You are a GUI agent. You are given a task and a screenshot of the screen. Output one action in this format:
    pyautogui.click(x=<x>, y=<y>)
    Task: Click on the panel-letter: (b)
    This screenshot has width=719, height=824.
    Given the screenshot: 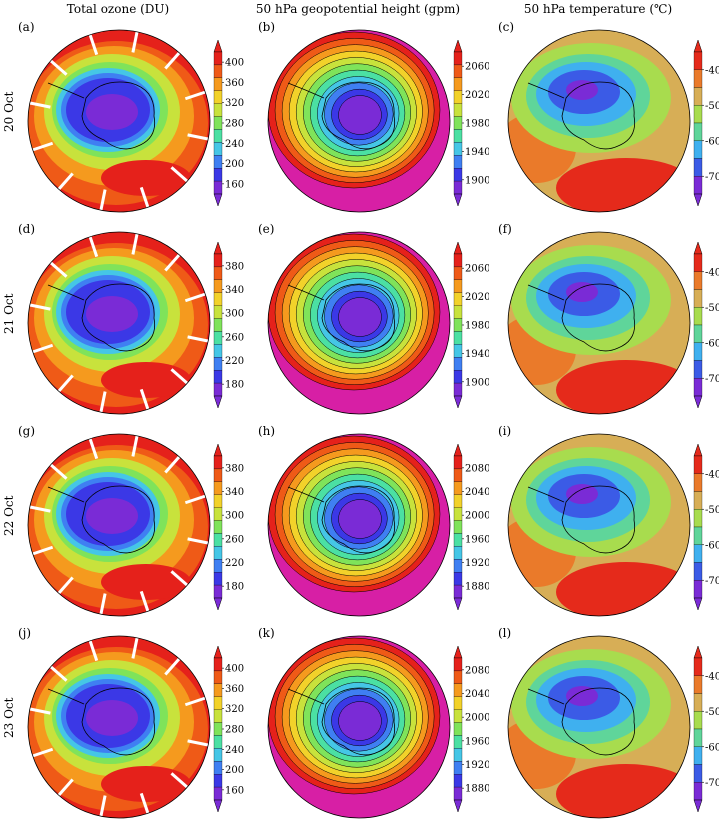 What is the action you would take?
    pyautogui.click(x=267, y=27)
    